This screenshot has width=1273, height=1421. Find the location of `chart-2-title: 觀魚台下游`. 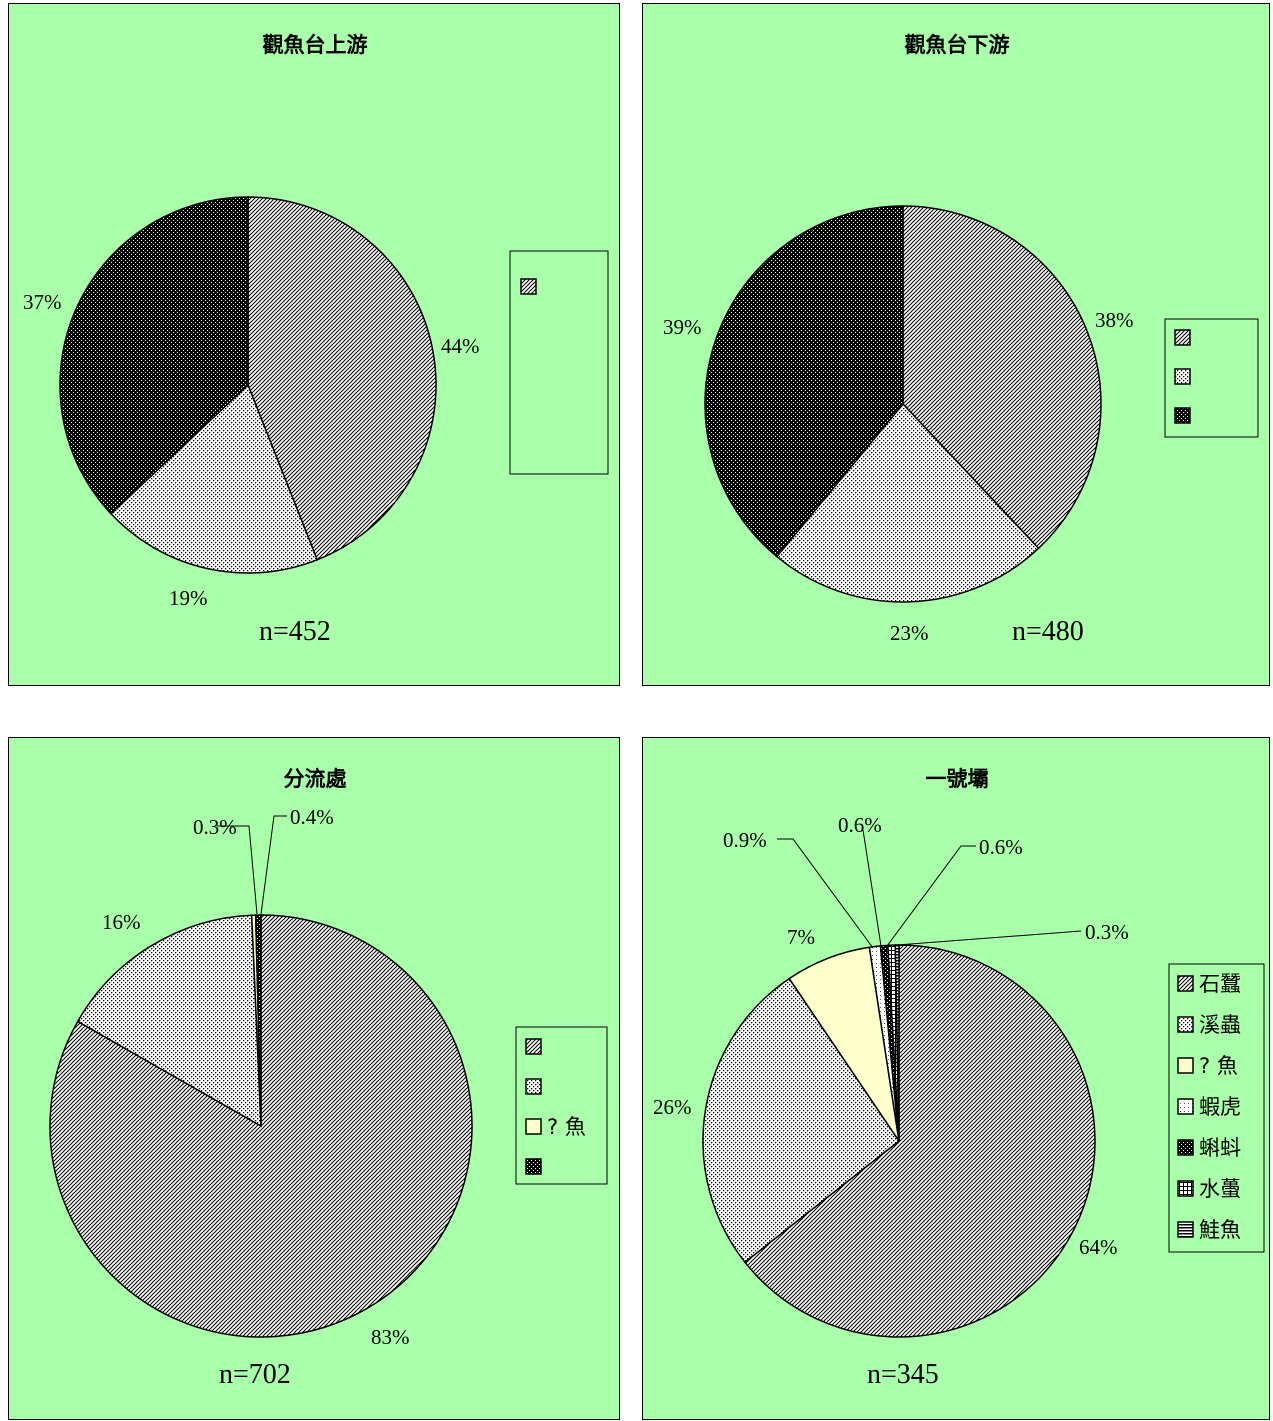

chart-2-title: 觀魚台下游 is located at coordinates (957, 45).